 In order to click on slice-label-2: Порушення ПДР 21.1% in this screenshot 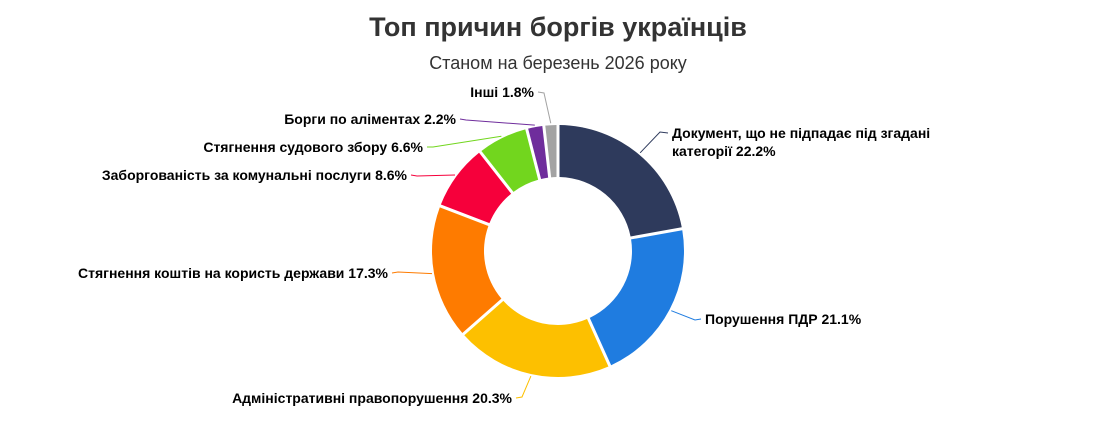, I will do `click(783, 319)`.